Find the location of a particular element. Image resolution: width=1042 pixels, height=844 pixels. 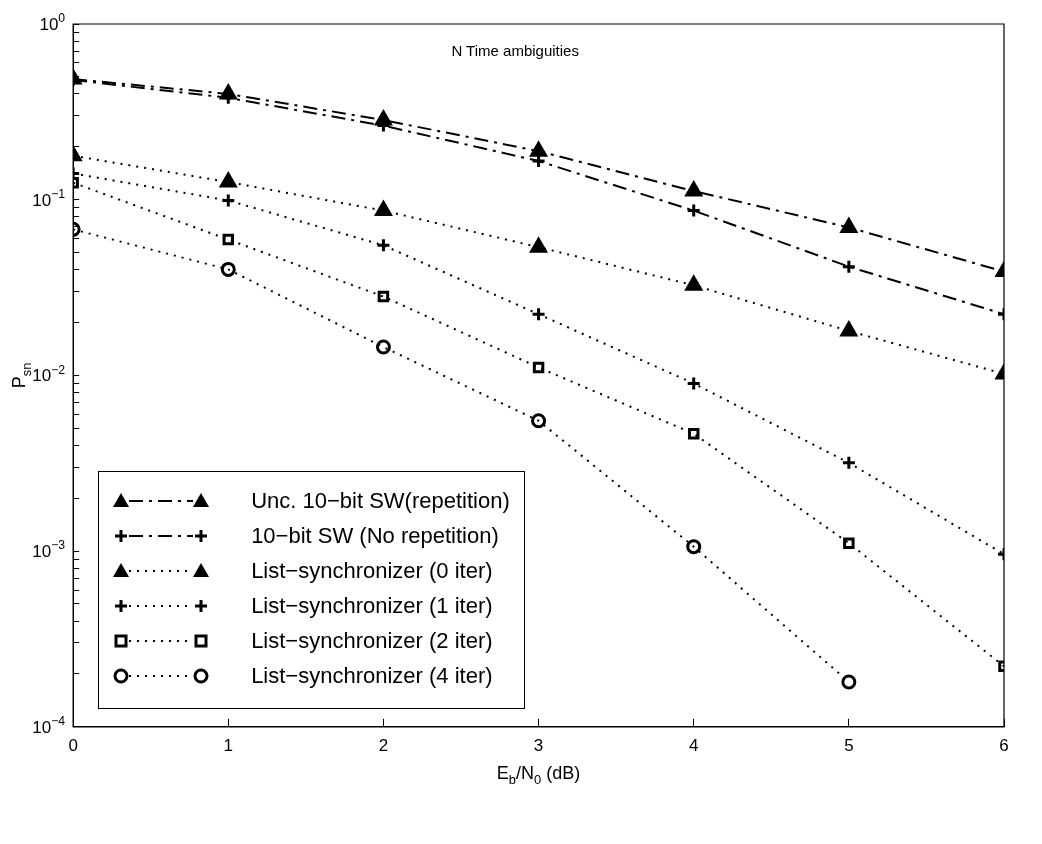

legend-label: List−synchronizer (4 iter) is located at coordinates (372, 676).